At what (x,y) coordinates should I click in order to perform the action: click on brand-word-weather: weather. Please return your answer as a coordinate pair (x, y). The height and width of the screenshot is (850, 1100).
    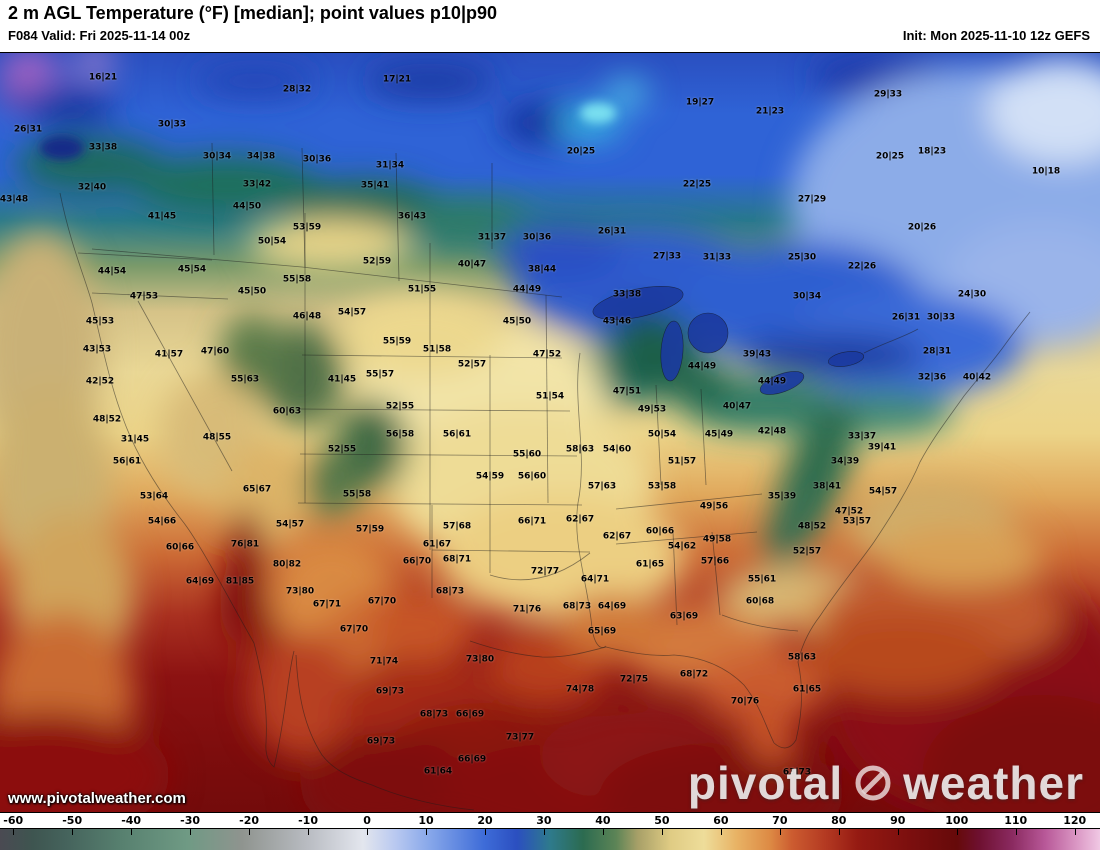
    Looking at the image, I should click on (993, 783).